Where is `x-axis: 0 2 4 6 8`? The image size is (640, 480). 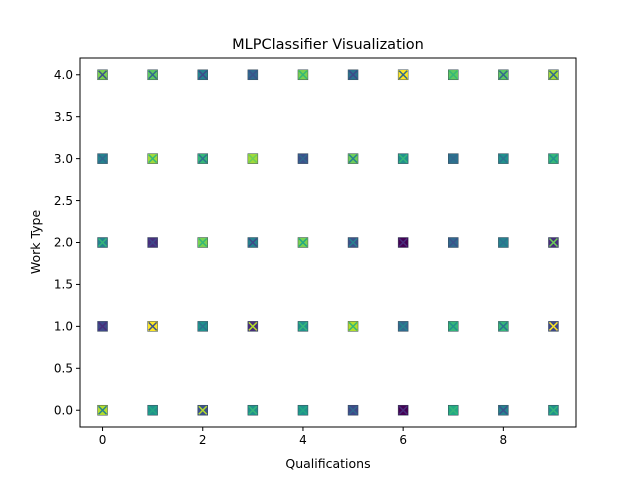
x-axis: 0 2 4 6 8 is located at coordinates (303, 437).